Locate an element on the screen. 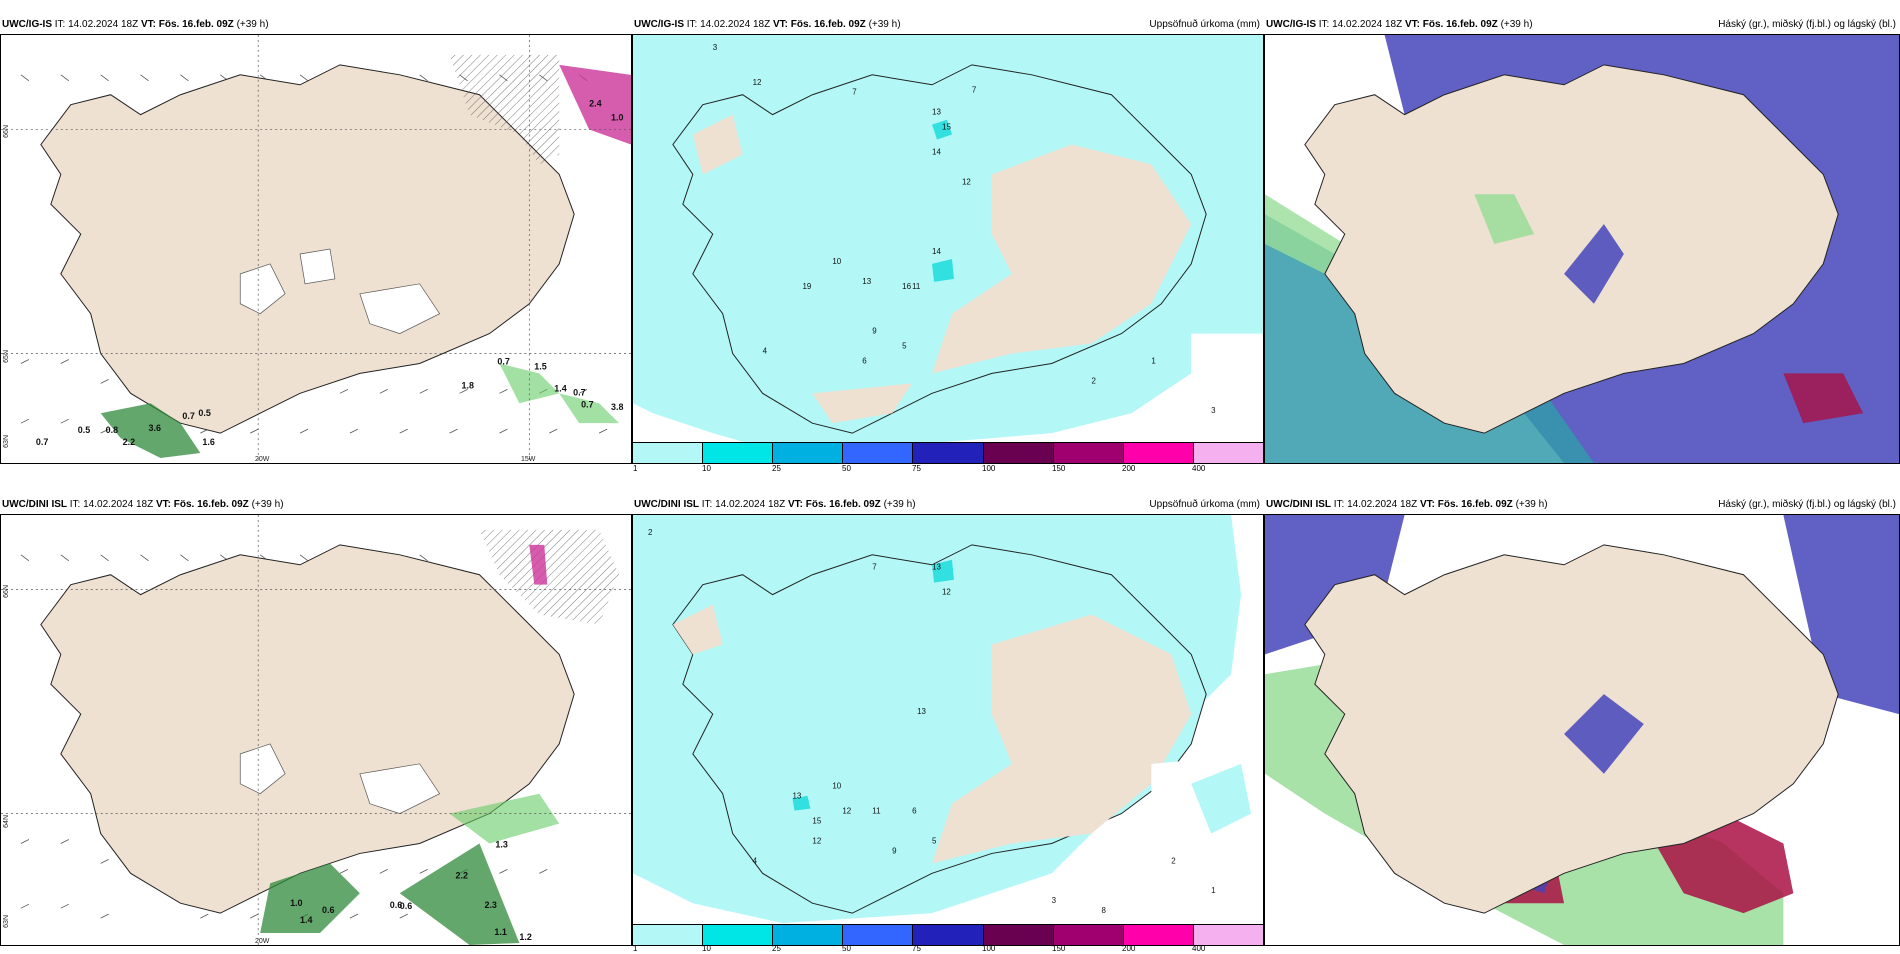 This screenshot has width=1900, height=954. svg-text: 1.3 is located at coordinates (501, 844).